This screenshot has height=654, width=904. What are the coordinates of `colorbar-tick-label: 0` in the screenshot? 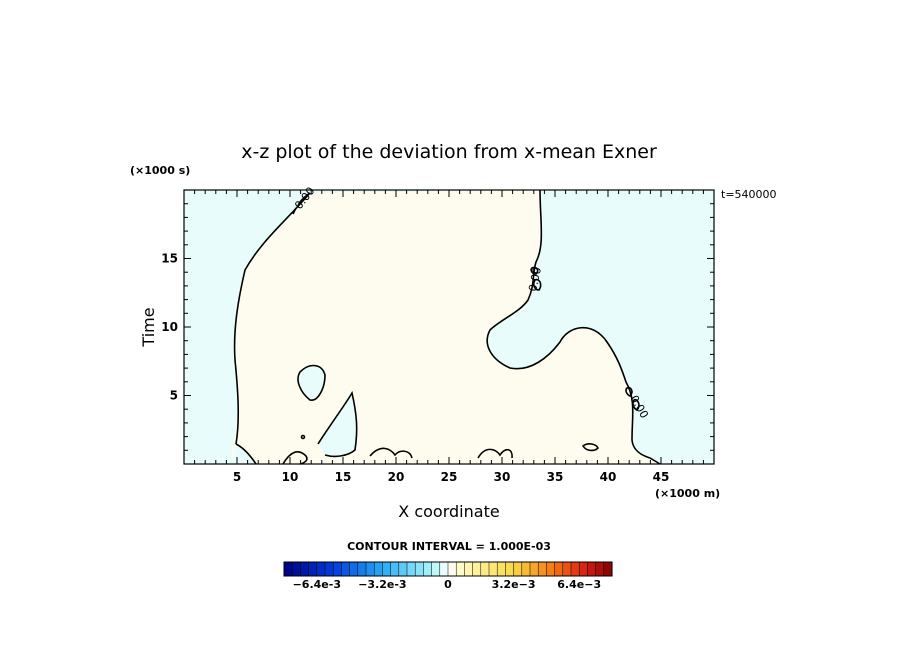 It's located at (448, 584).